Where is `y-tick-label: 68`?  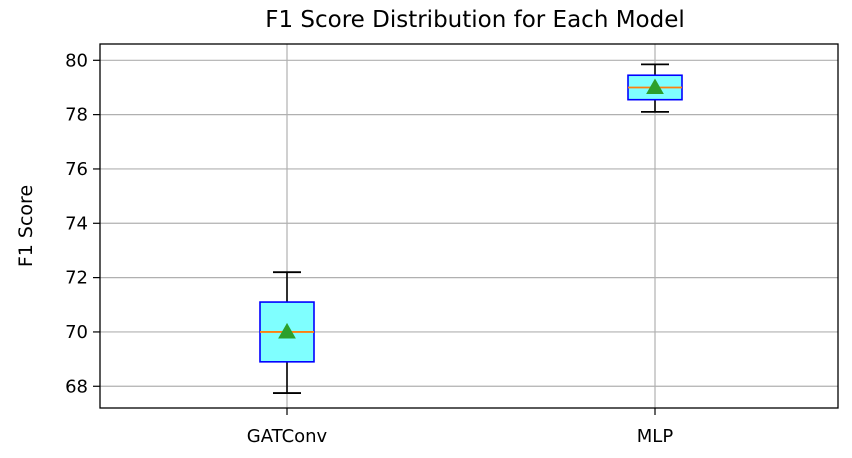 y-tick-label: 68 is located at coordinates (76, 386).